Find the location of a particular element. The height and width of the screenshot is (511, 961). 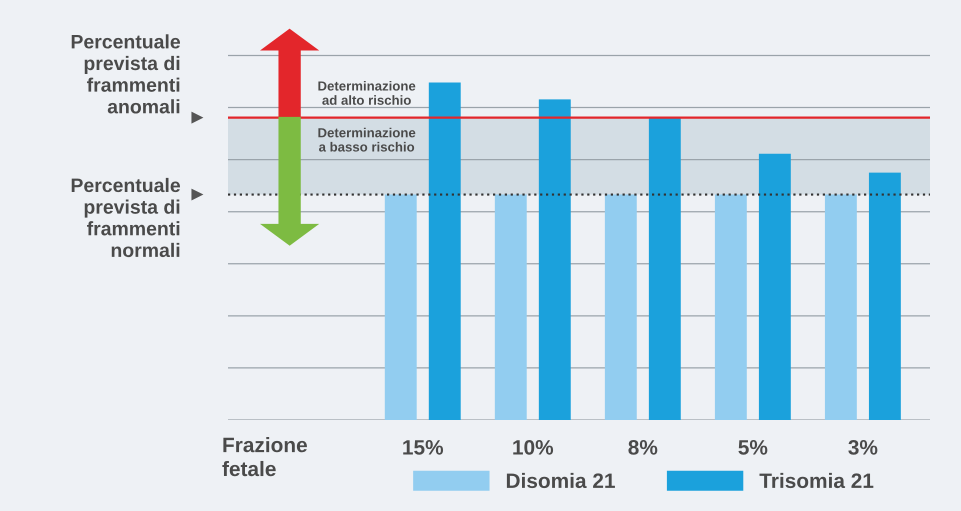

legend-label: Trisomia 21 is located at coordinates (816, 480).